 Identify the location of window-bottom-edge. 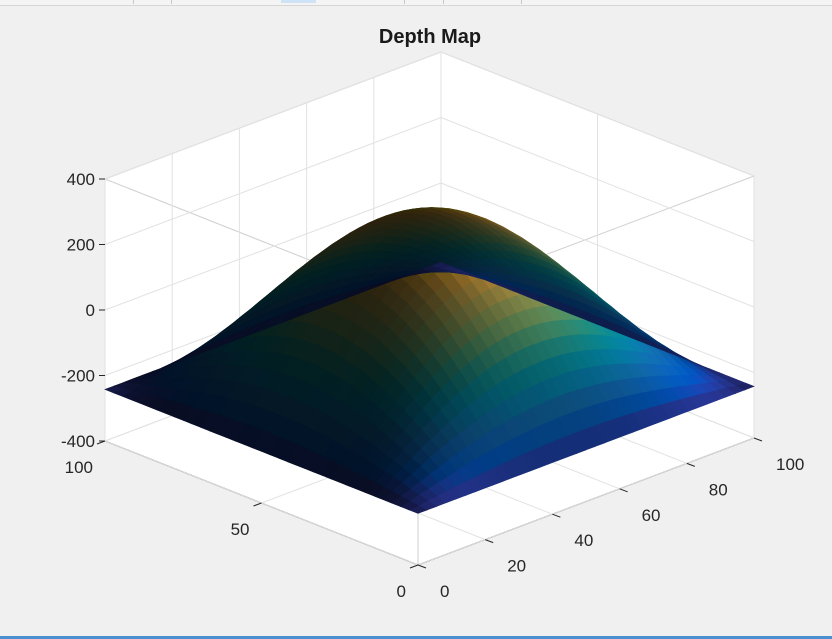
(416, 637).